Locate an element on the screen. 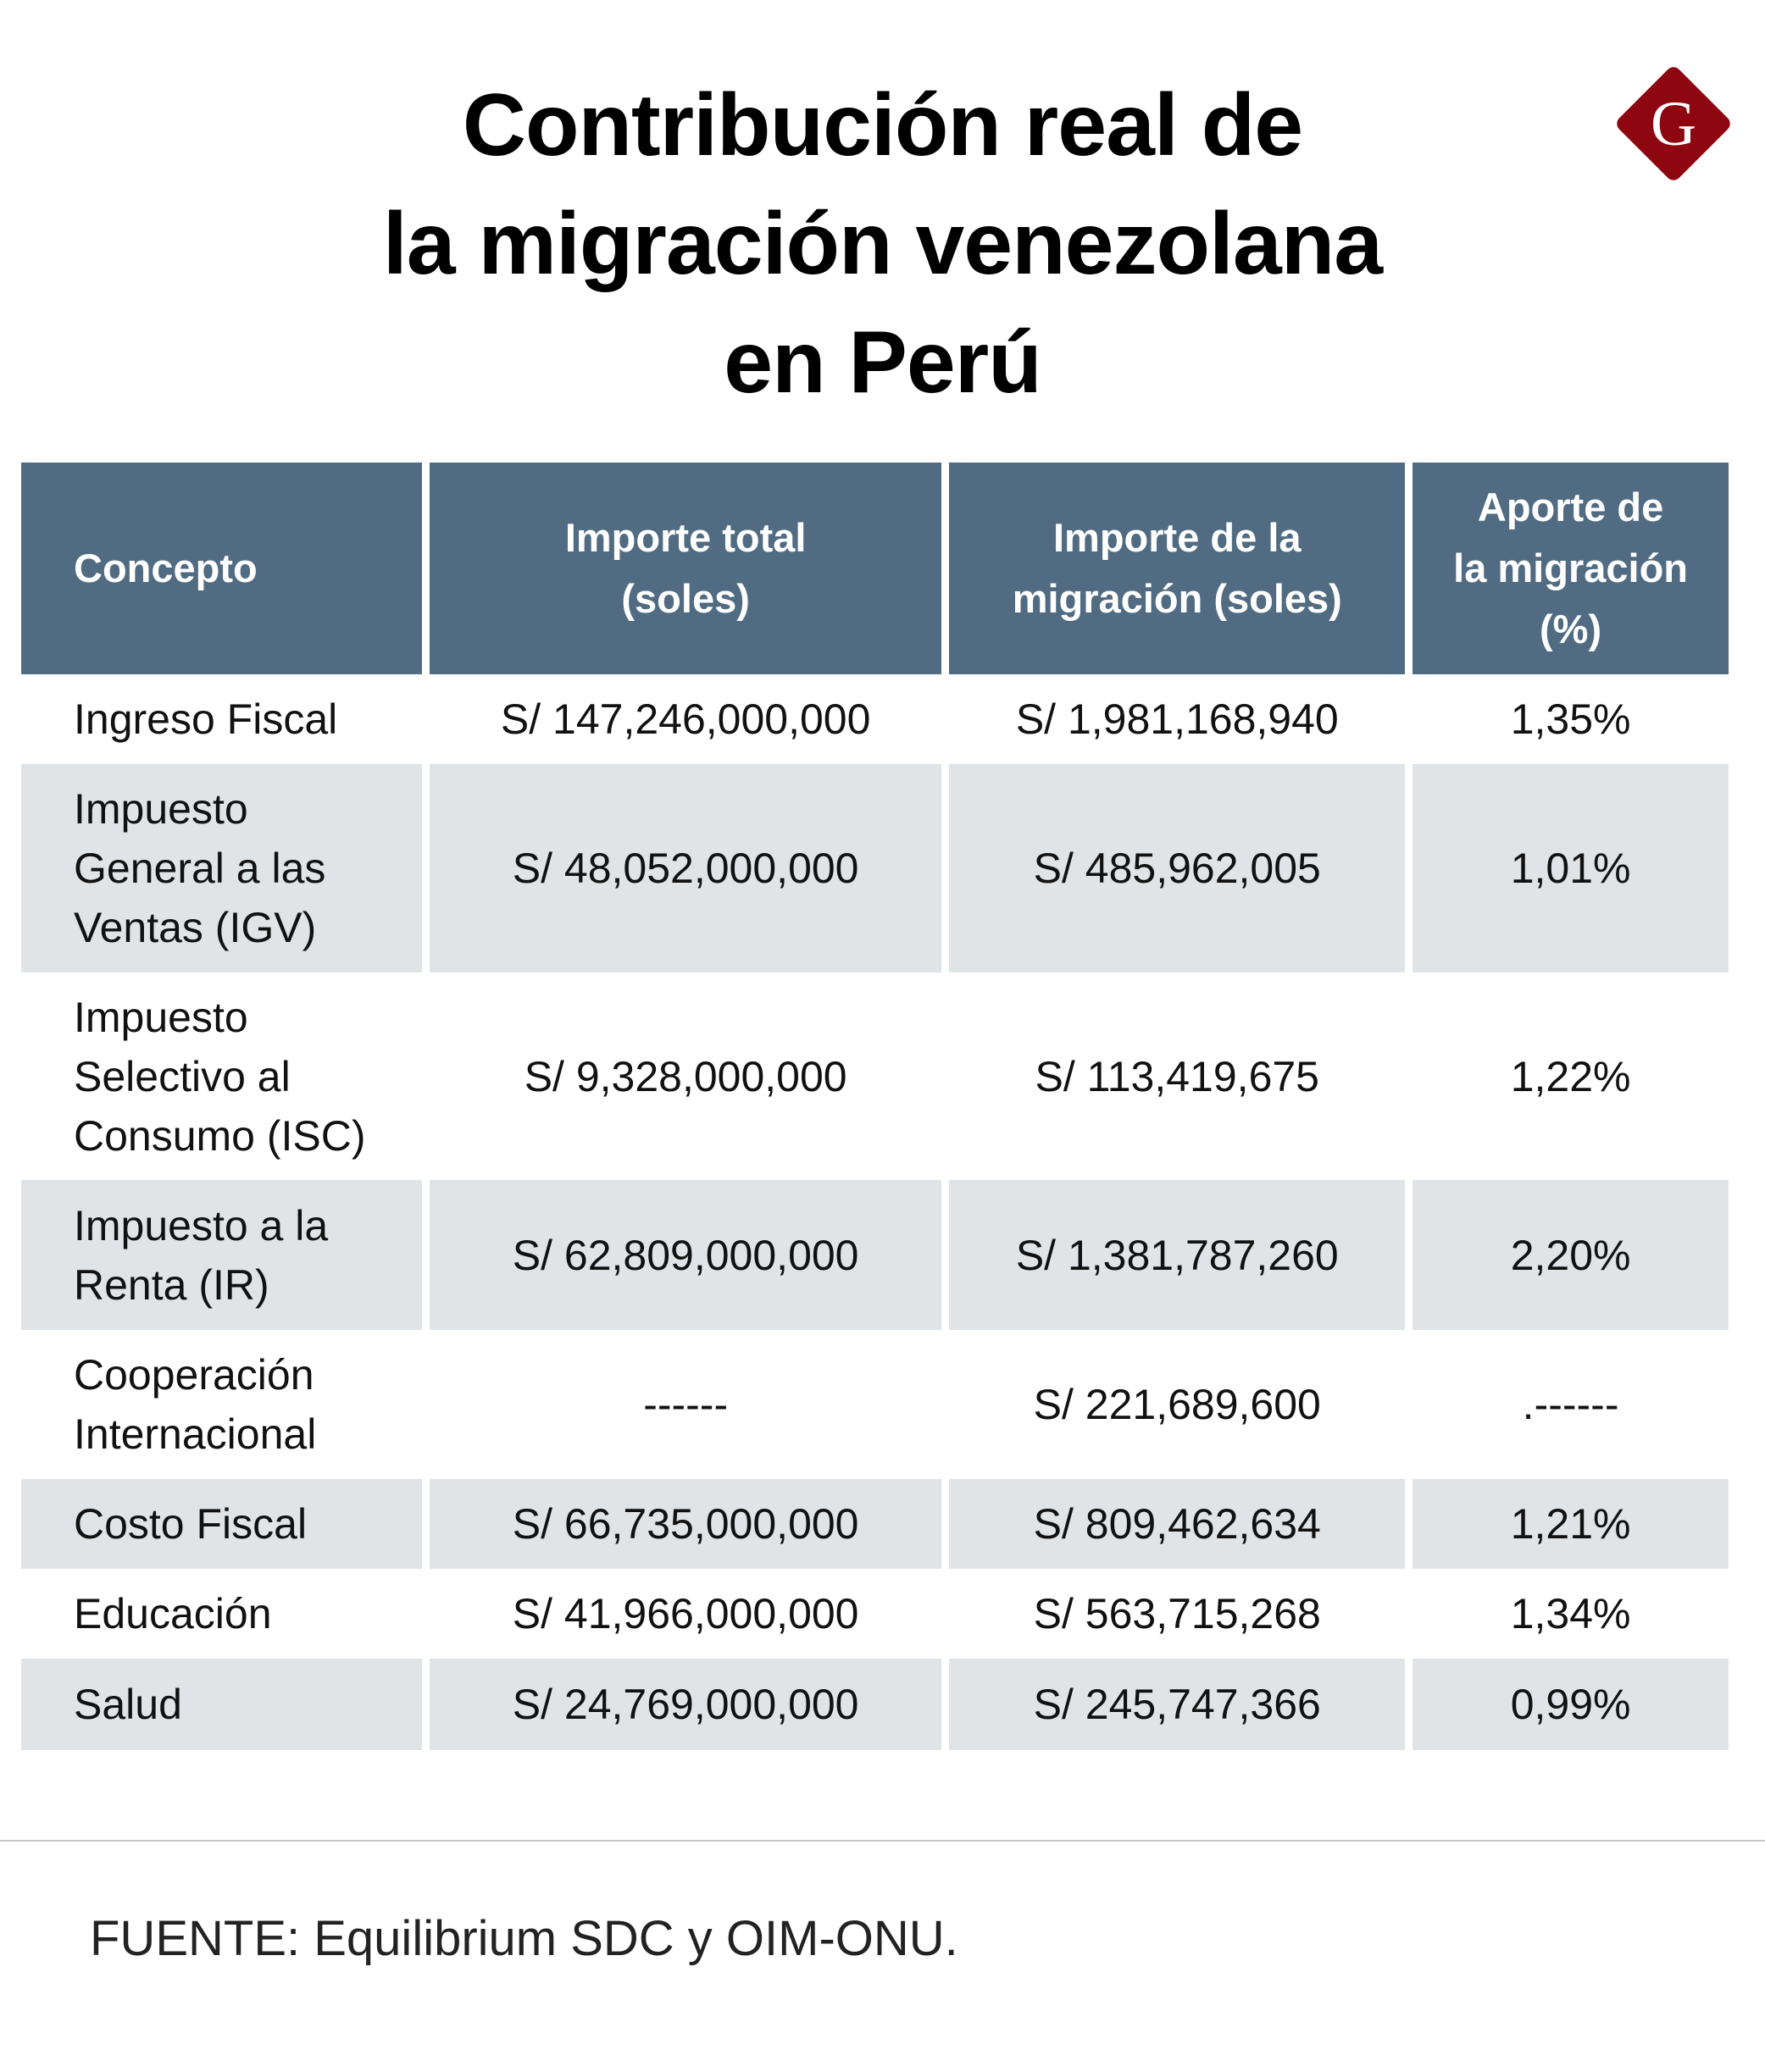 This screenshot has height=2072, width=1765. cell-concepto: Costo Fiscal is located at coordinates (221, 1524).